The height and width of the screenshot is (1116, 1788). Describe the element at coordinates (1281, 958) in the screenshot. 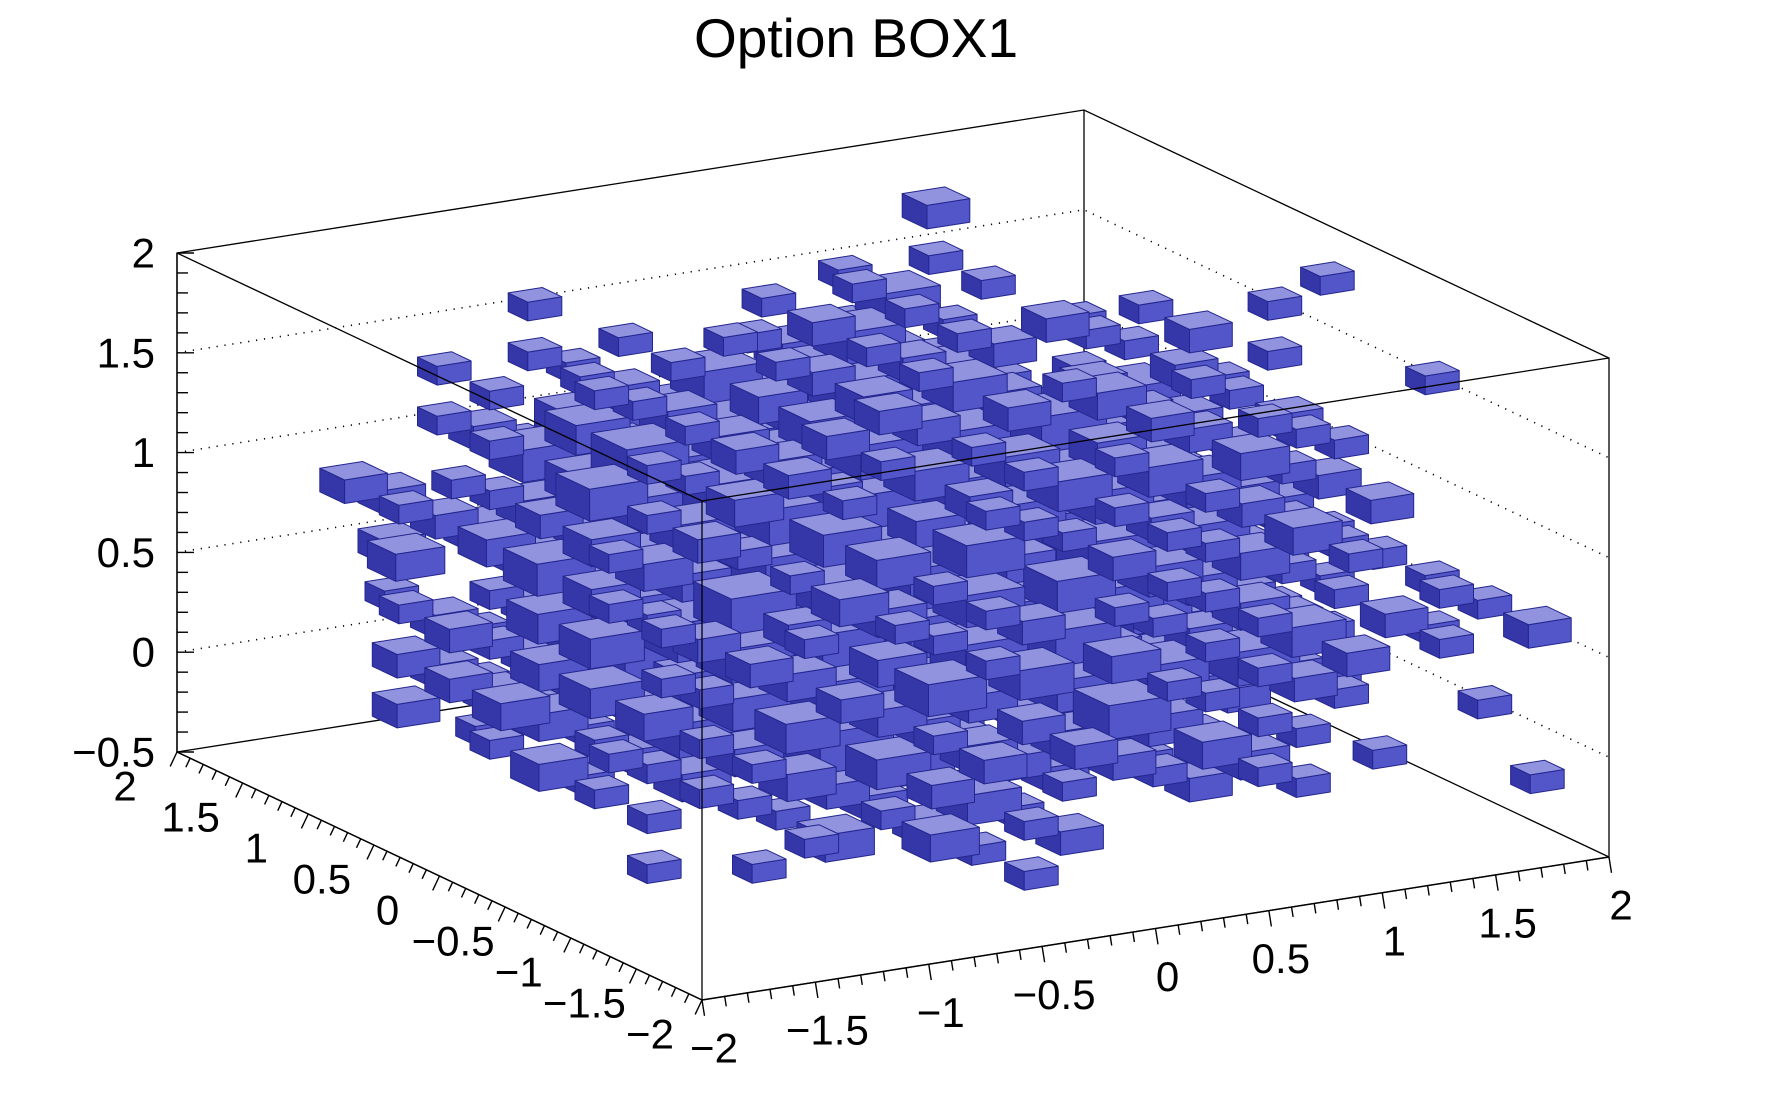

I see `x-axis-tick-label: 0.5` at that location.